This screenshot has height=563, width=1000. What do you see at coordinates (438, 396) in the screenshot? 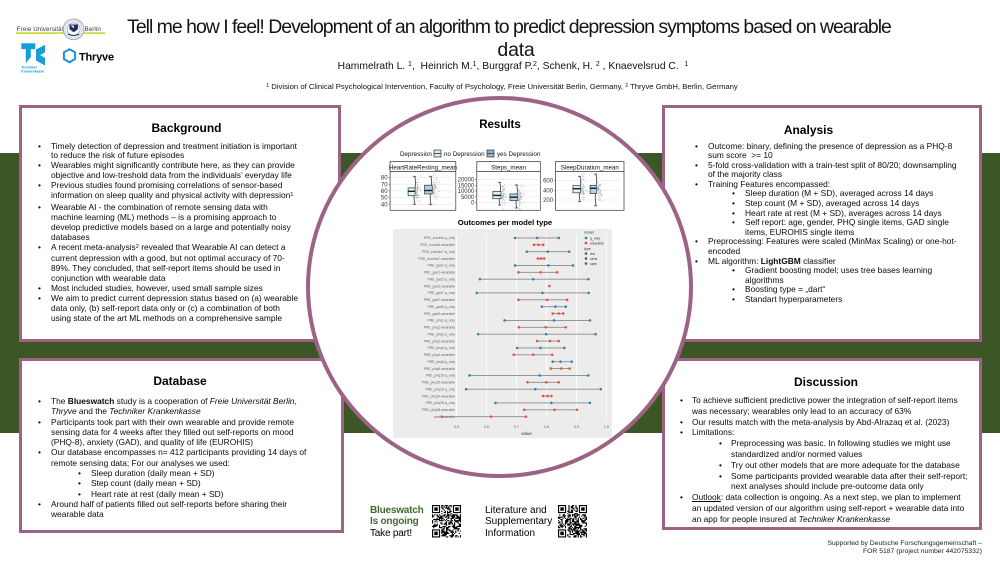
I see `svg-text: PRE_phq20-wearable` at bounding box center [438, 396].